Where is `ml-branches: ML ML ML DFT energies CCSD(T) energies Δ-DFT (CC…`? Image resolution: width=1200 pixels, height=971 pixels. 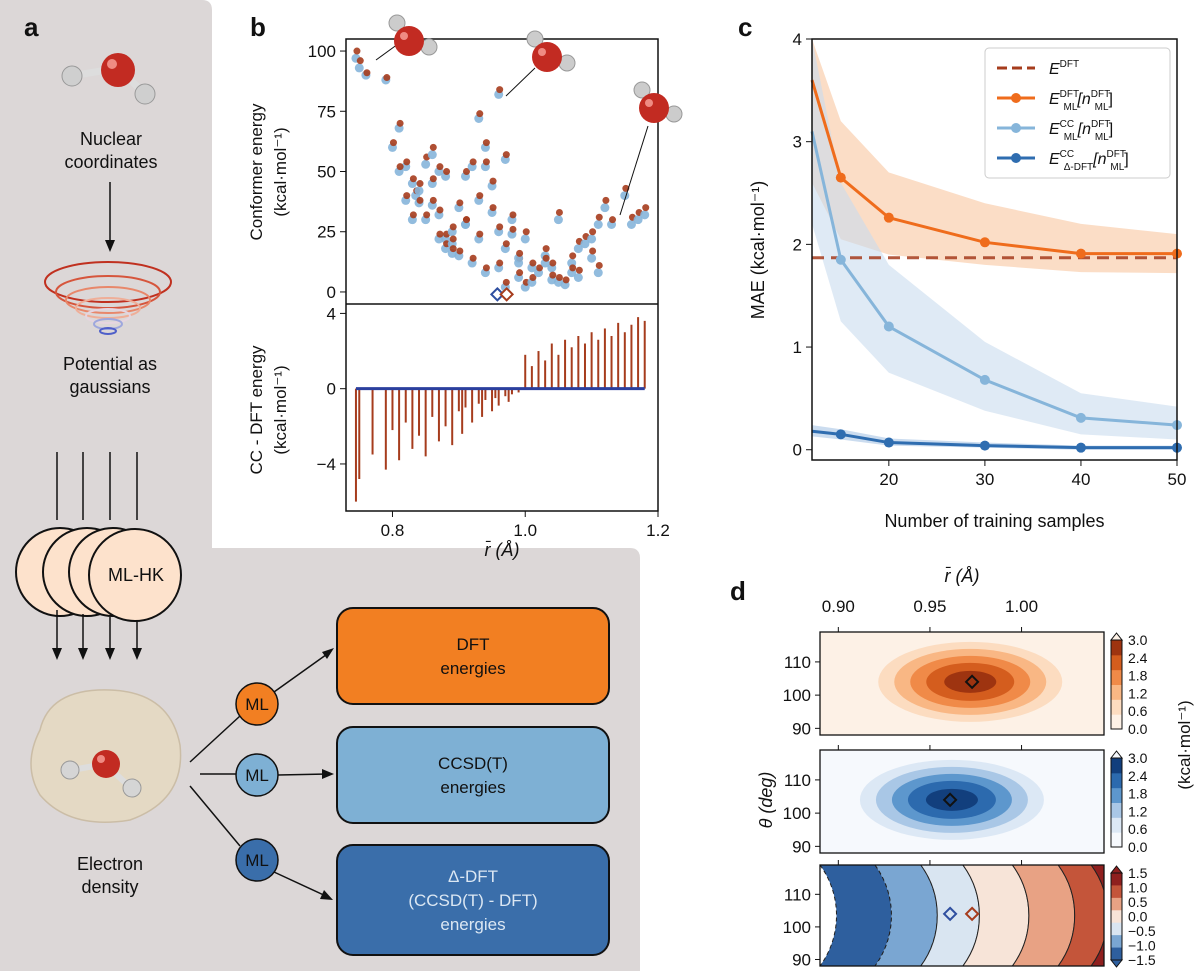
ml-branches: ML ML ML DFT energies CCSD(T) energies Δ-DFT (CC… is located at coordinates (399, 781).